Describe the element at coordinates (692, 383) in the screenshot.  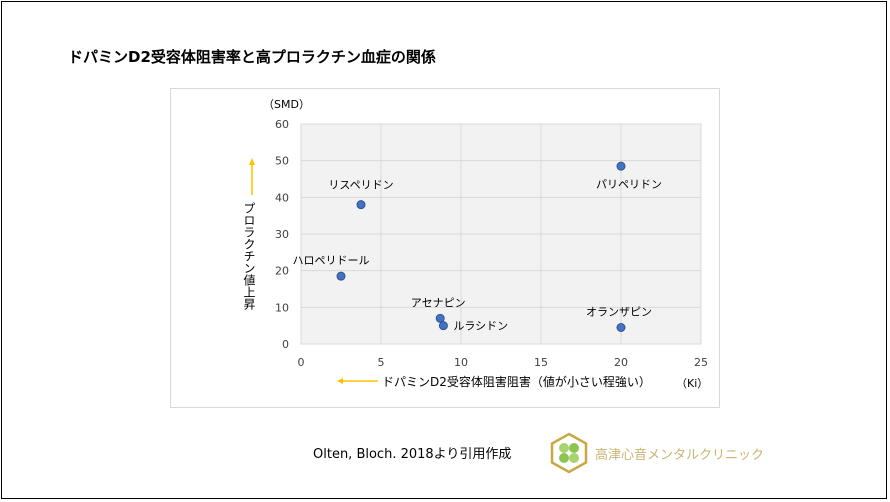
I see `x-unit-label: （Ki）` at that location.